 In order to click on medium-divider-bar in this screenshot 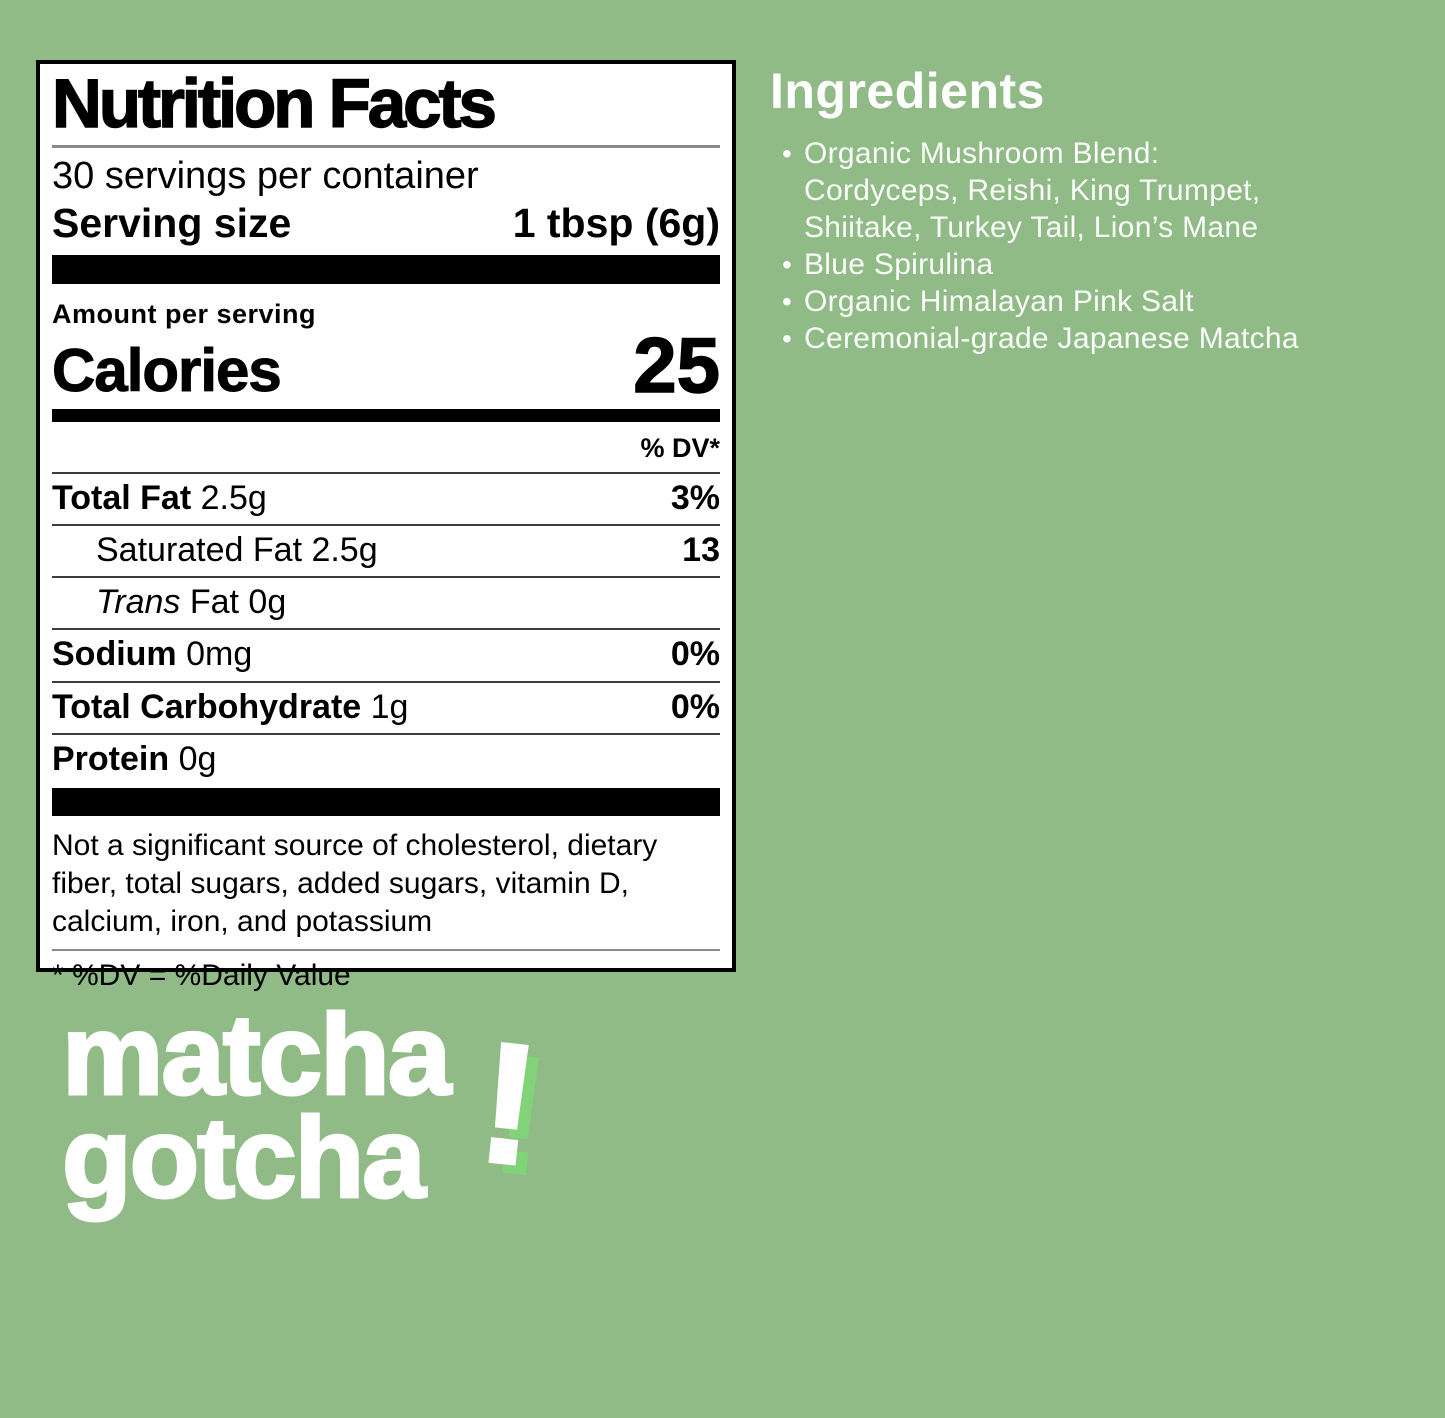, I will do `click(386, 416)`.